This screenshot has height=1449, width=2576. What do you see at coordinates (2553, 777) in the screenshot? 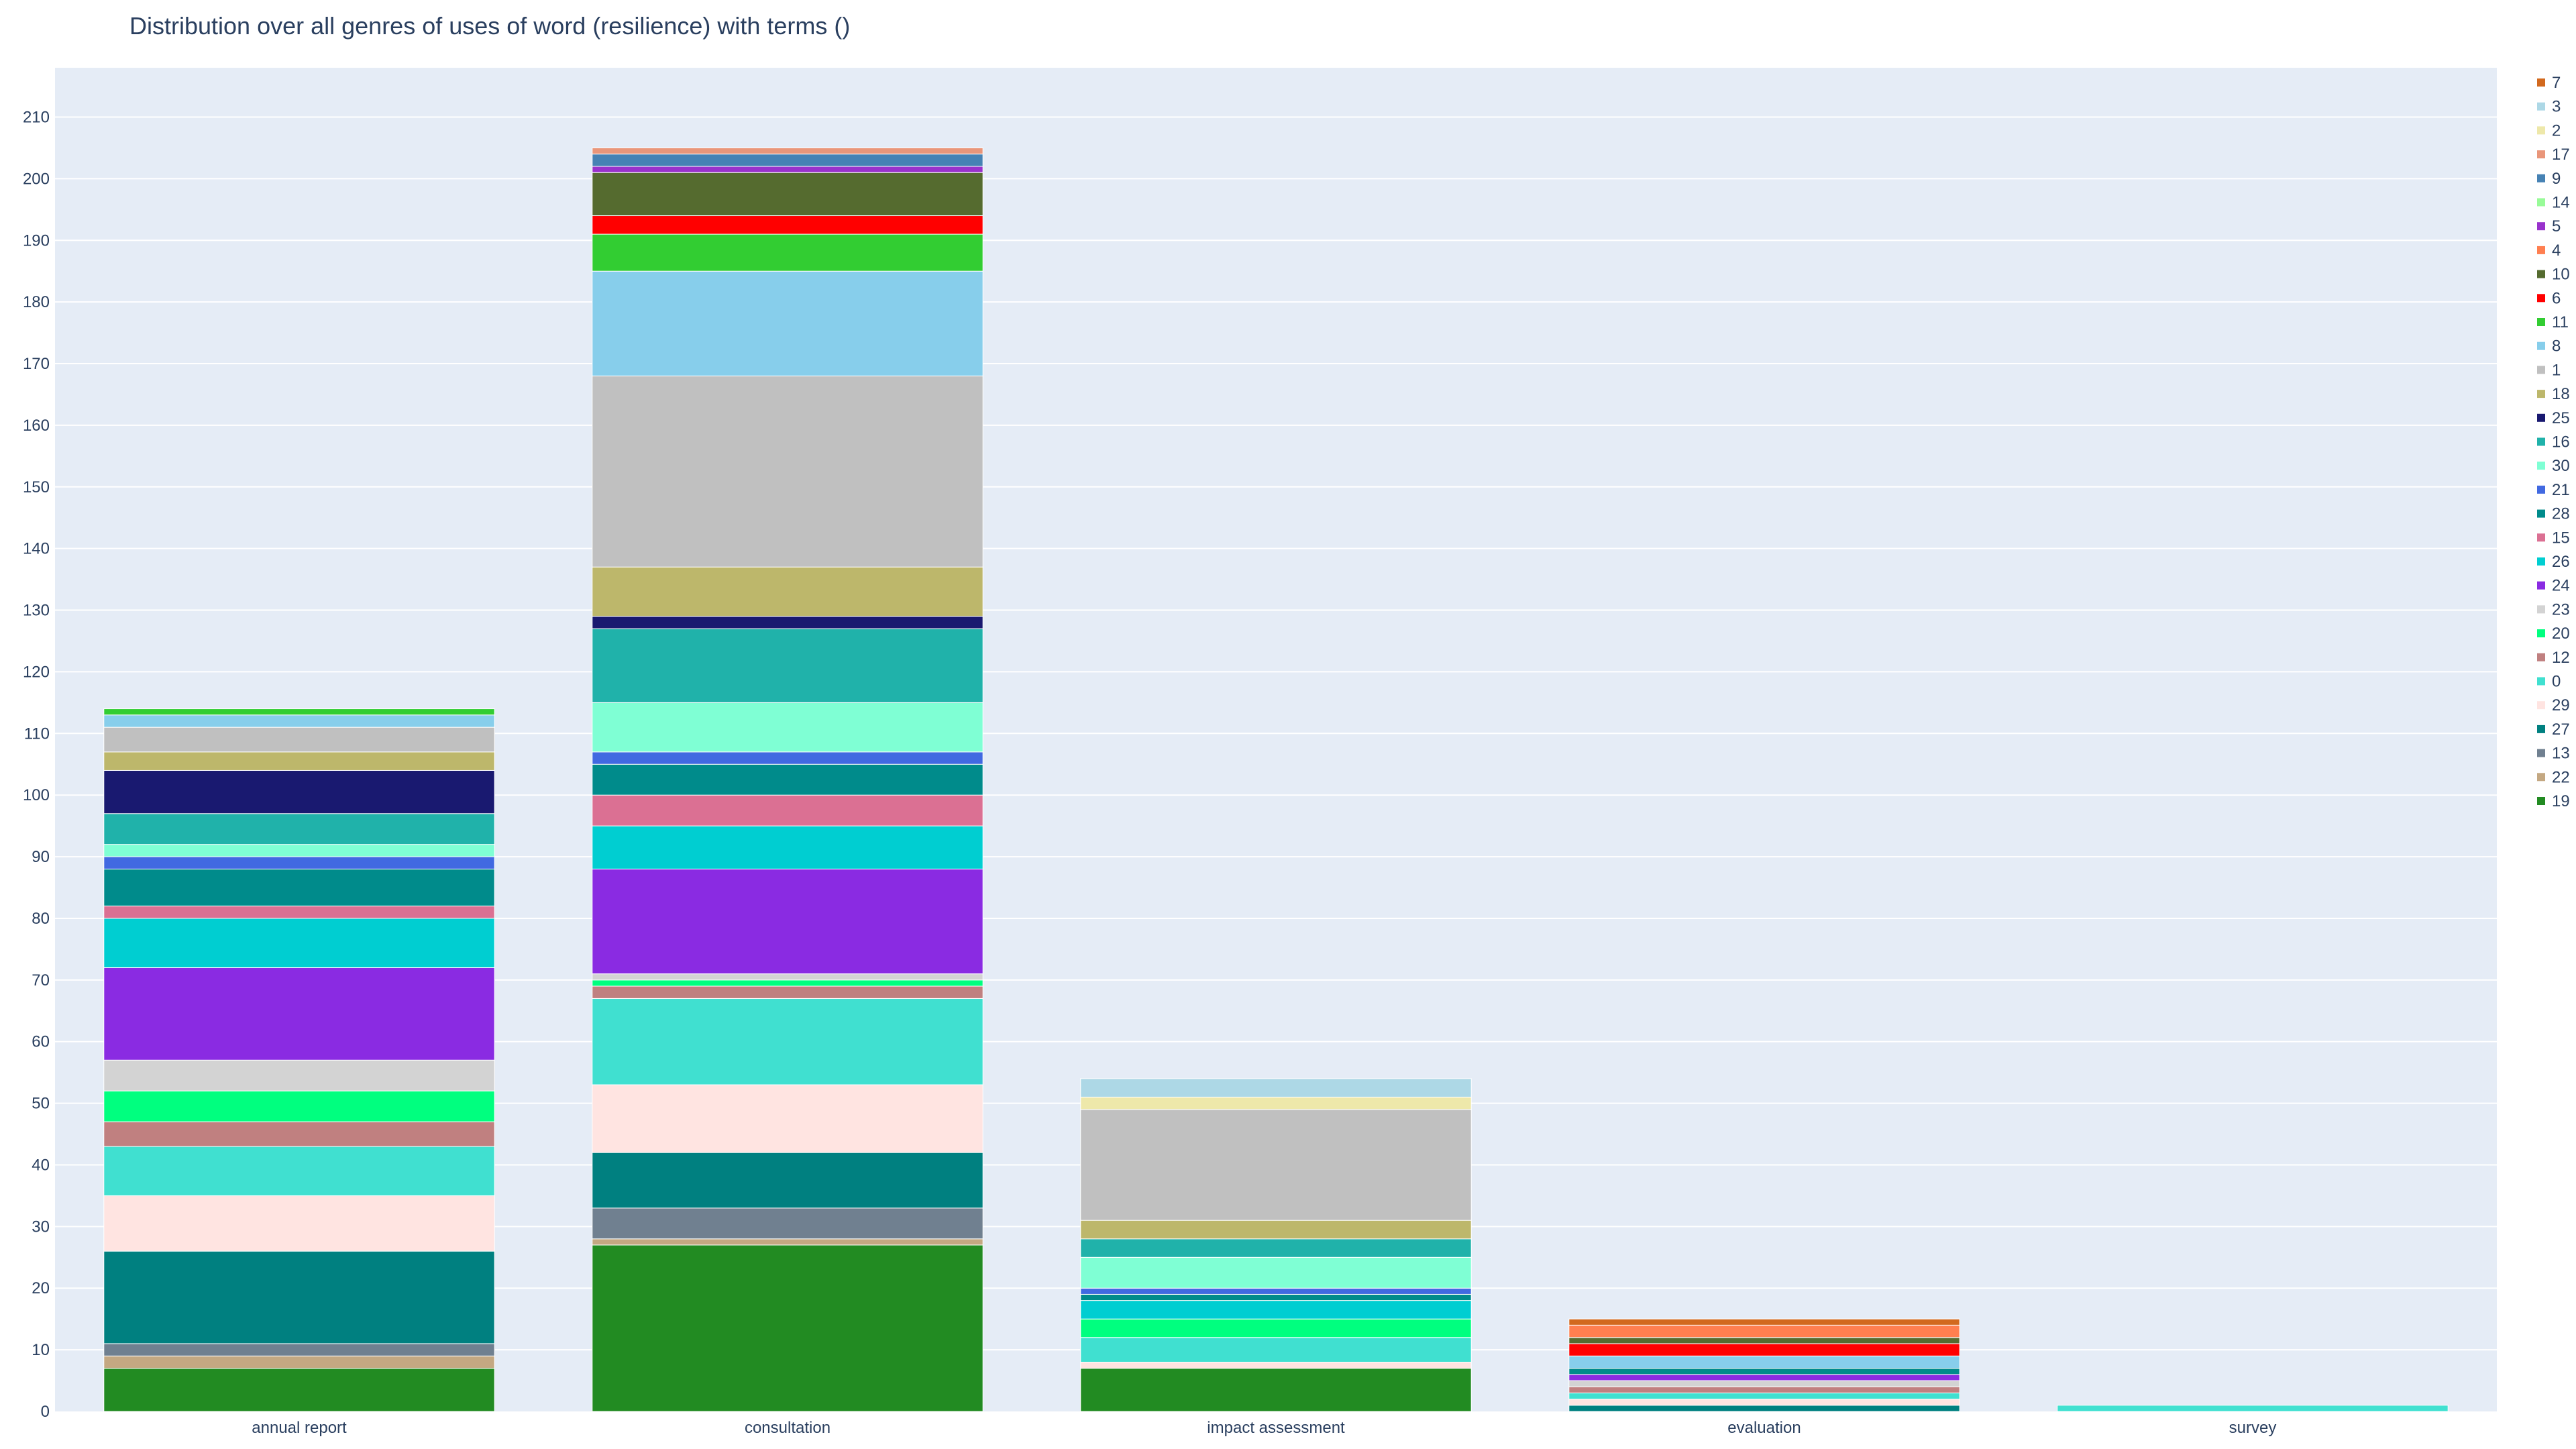
I see `legend-item: 22` at bounding box center [2553, 777].